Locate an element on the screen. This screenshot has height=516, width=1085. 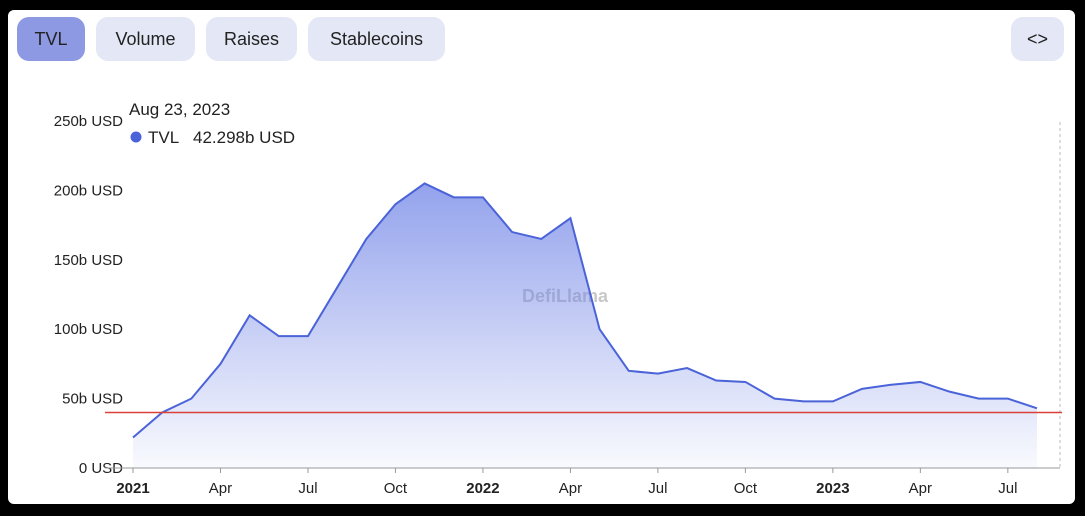
y-tick-label: 150b USD is located at coordinates (88, 260).